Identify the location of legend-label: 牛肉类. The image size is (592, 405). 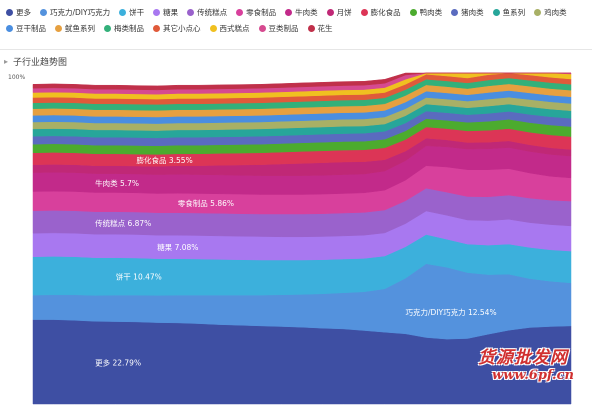
(306, 12).